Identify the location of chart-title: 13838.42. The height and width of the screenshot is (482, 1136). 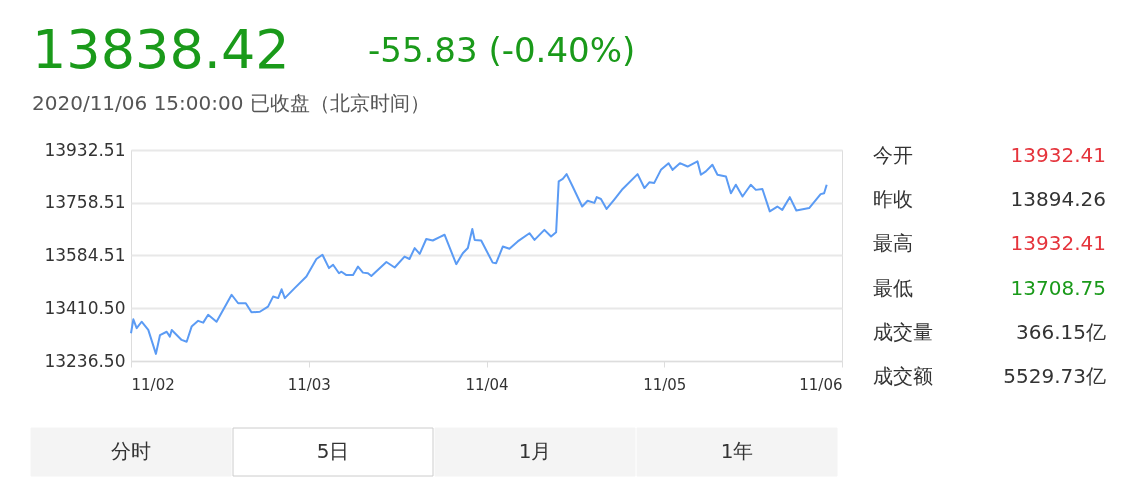
(161, 49).